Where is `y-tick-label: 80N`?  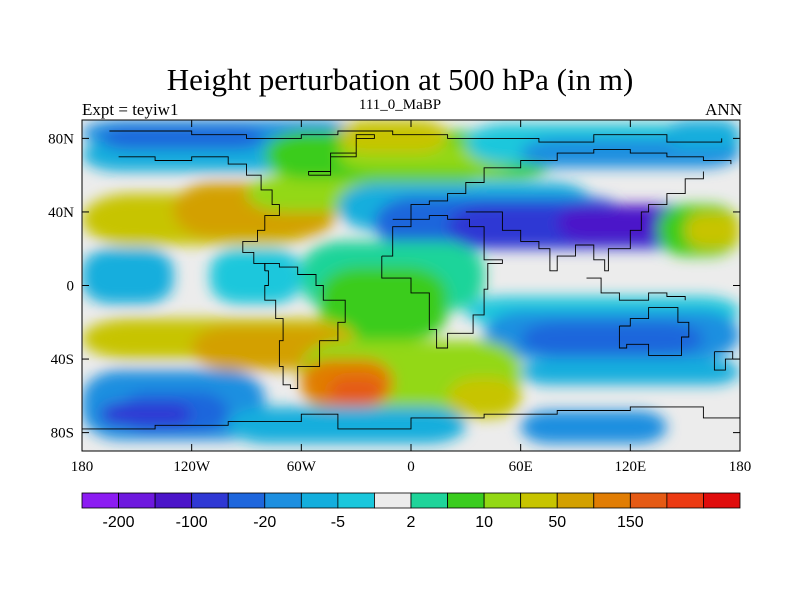 y-tick-label: 80N is located at coordinates (61, 139).